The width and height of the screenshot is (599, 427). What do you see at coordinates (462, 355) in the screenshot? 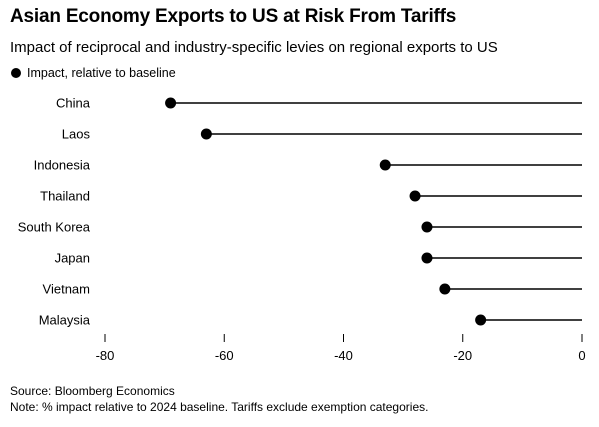
I see `x-tick-label: -20` at bounding box center [462, 355].